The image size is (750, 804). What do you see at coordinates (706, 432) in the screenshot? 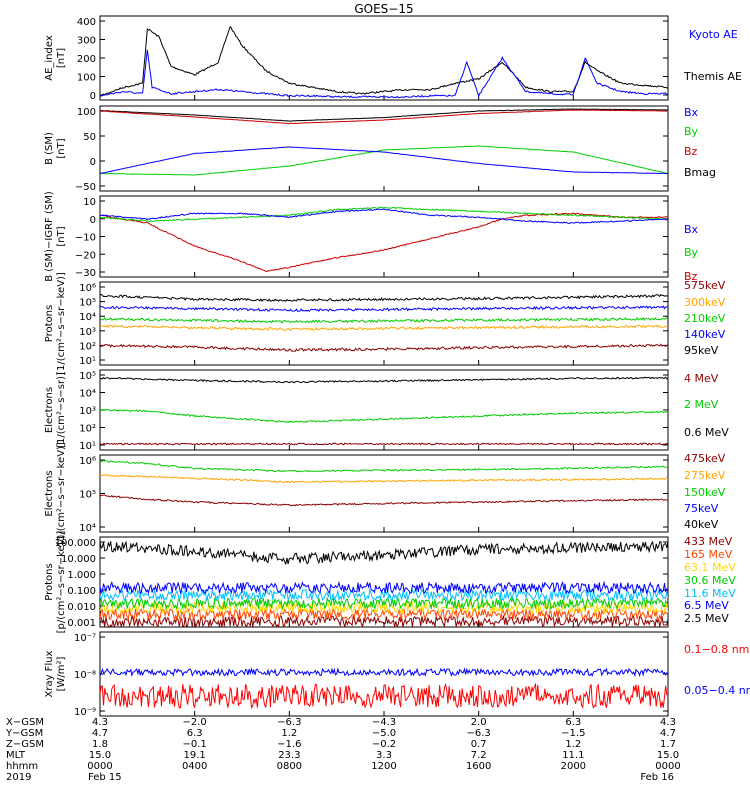
I see `legend-label: 0.6 MeV` at bounding box center [706, 432].